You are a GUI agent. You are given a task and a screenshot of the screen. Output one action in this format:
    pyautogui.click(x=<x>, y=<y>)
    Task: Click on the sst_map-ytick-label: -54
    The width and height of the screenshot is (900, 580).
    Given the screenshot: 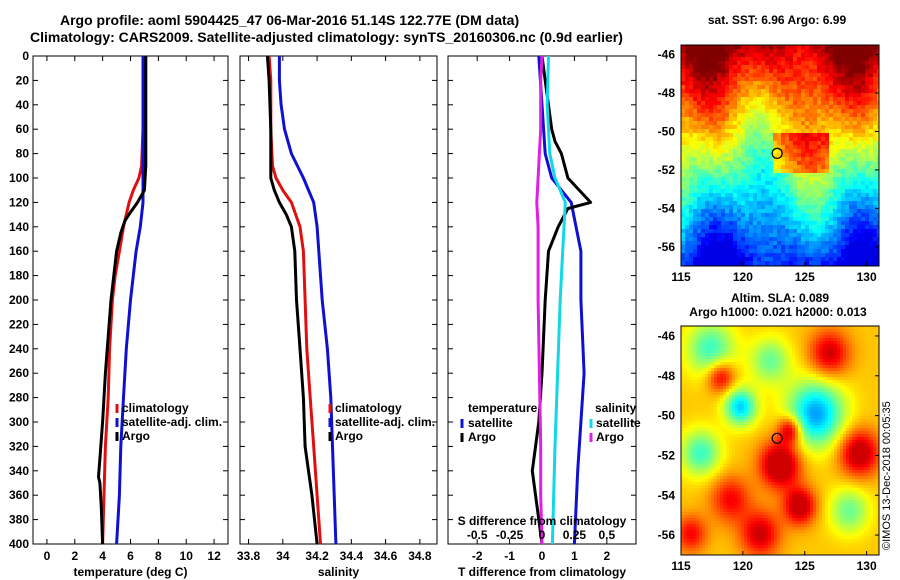 What is the action you would take?
    pyautogui.click(x=667, y=208)
    